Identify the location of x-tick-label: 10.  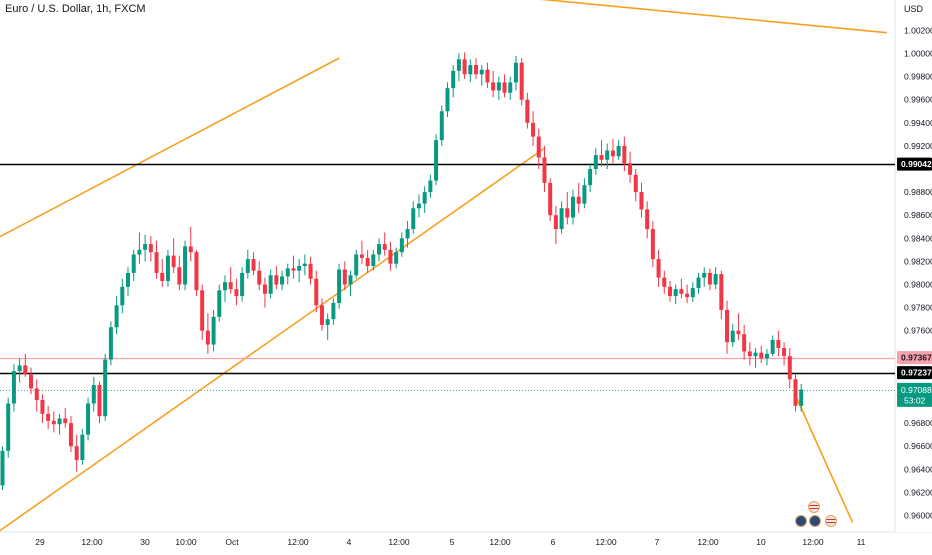
(761, 542).